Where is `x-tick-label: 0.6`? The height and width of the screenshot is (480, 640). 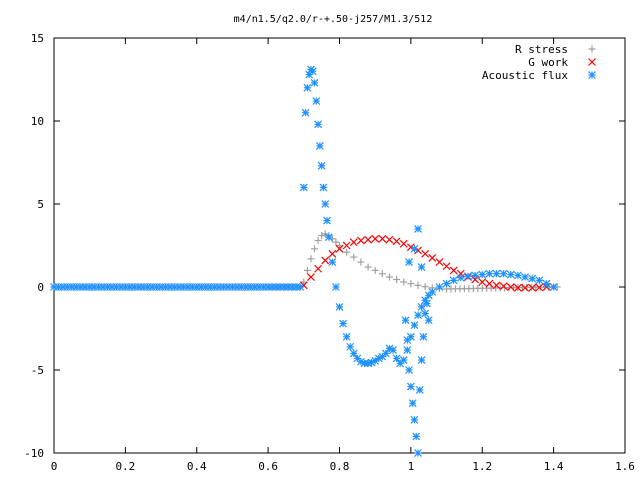
x-tick-label: 0.6 is located at coordinates (268, 466).